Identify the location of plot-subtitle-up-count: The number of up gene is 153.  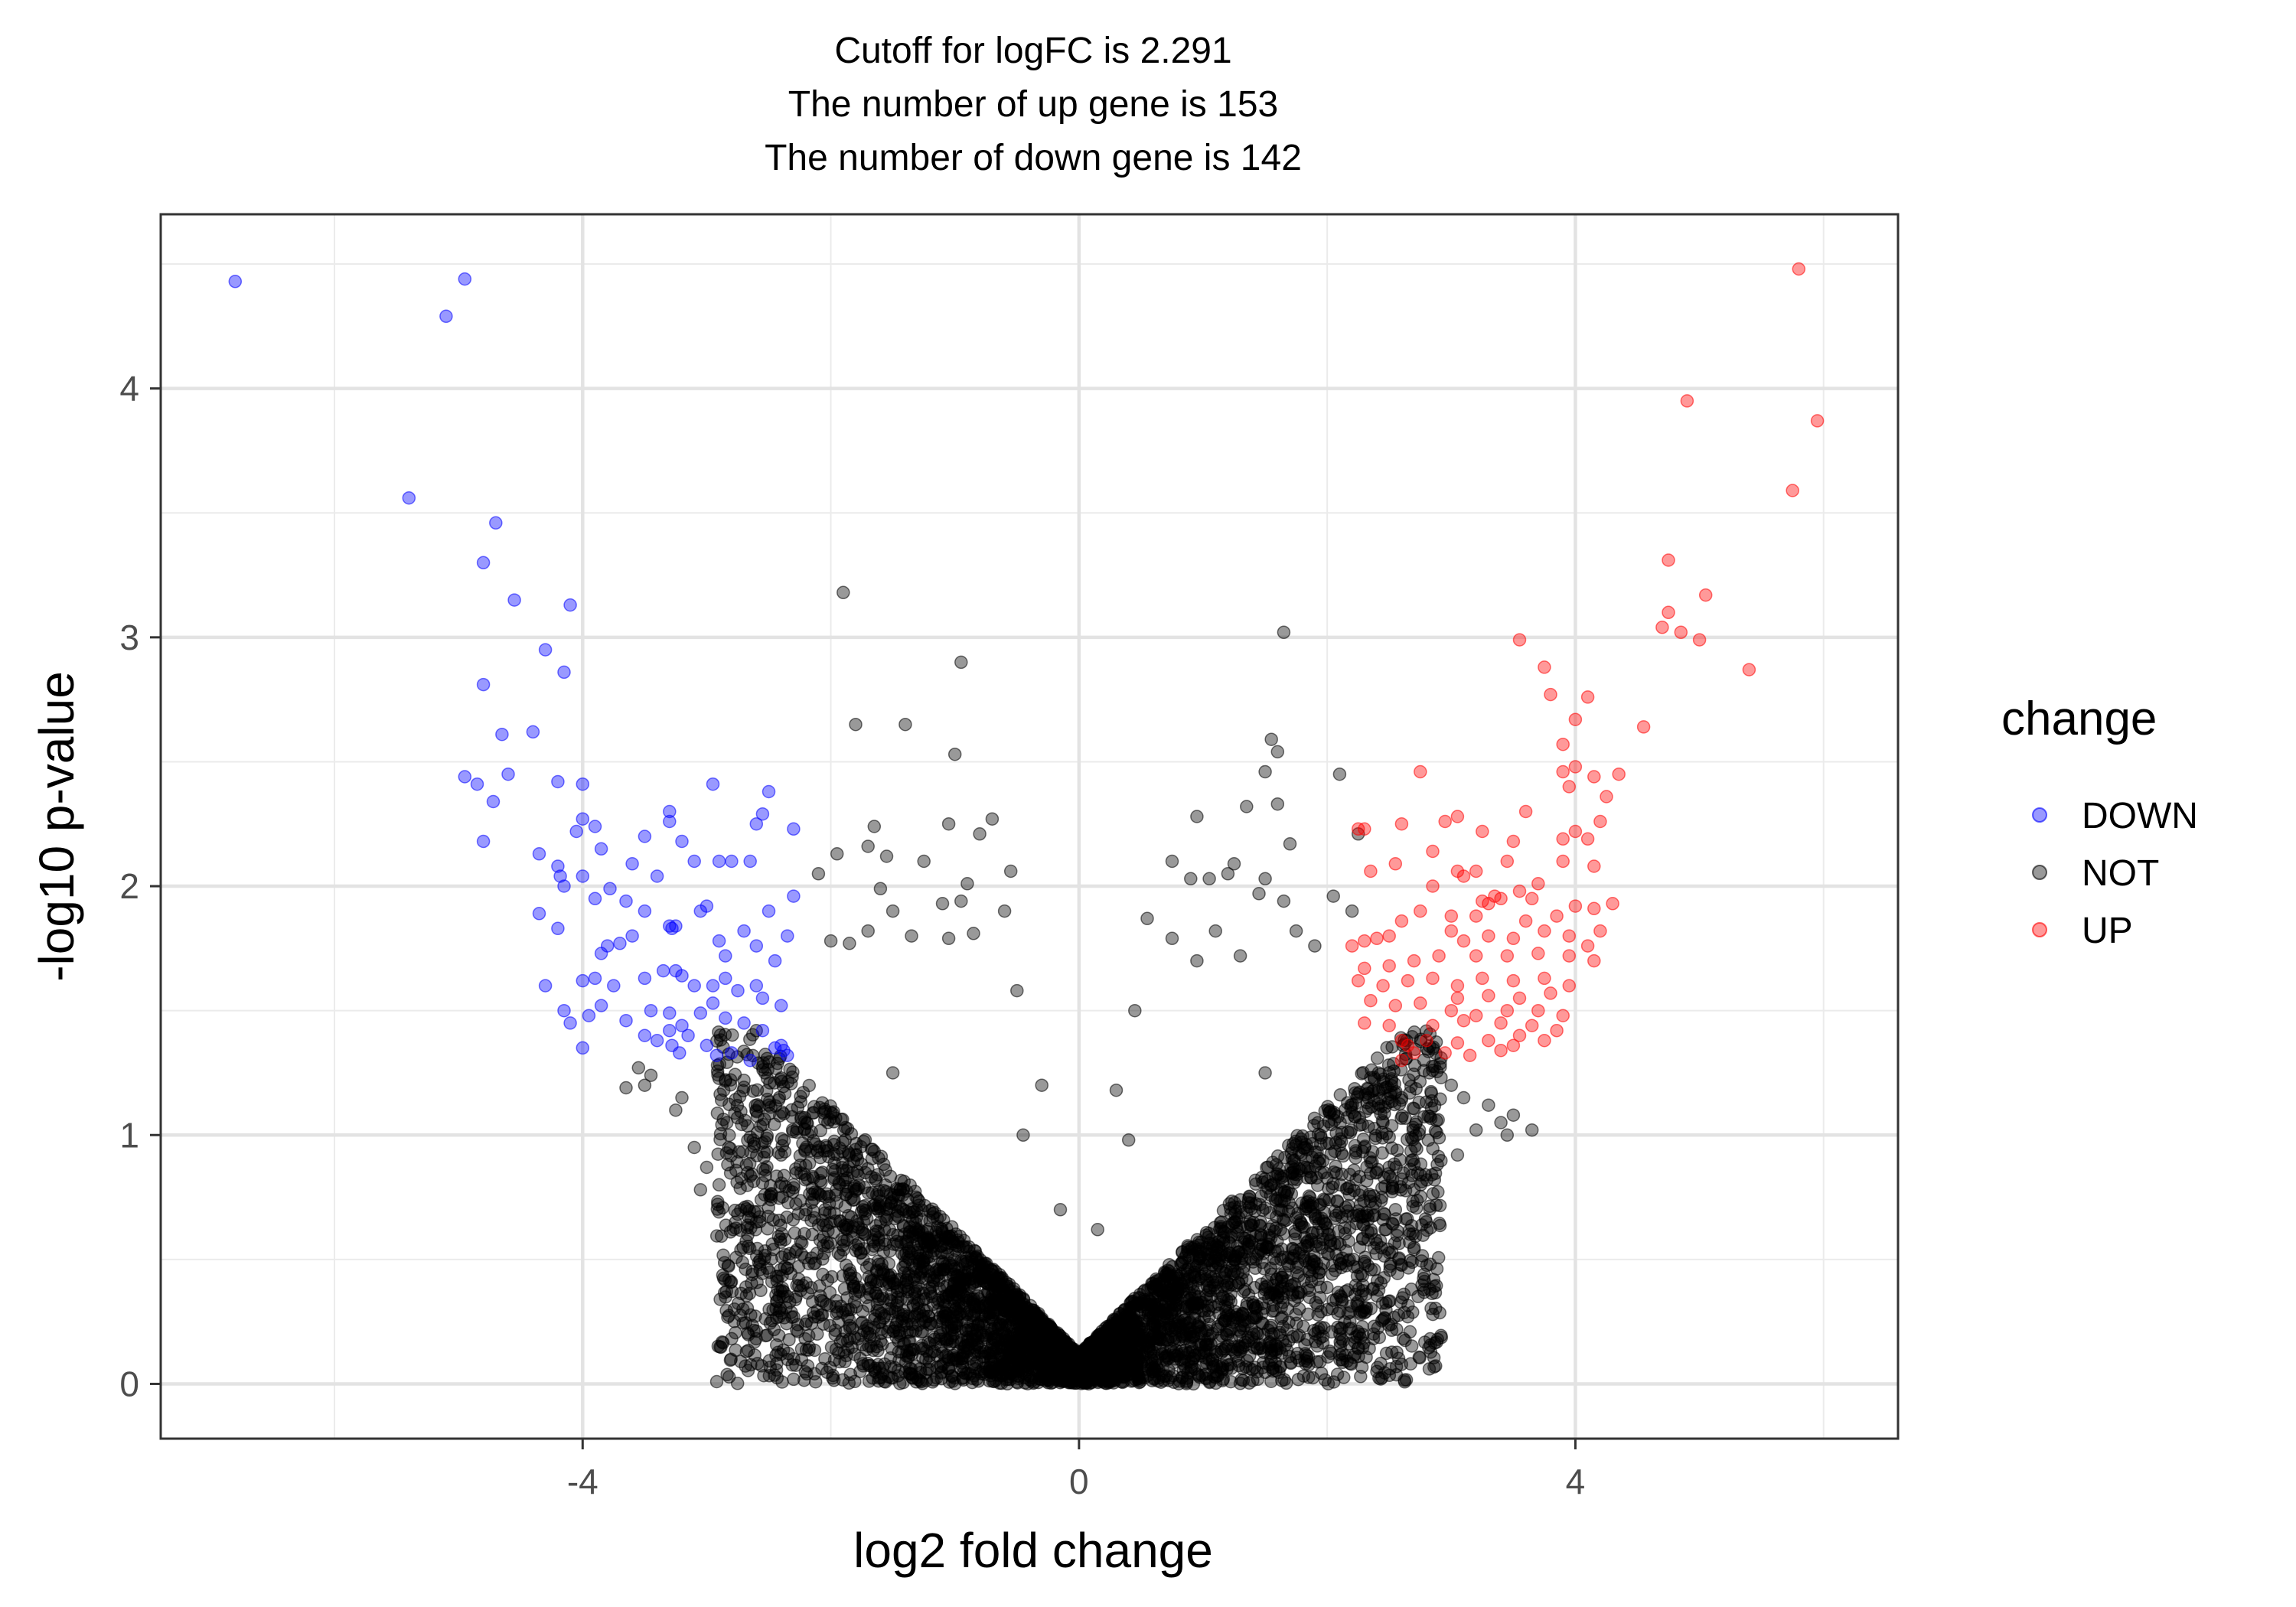
(1033, 104).